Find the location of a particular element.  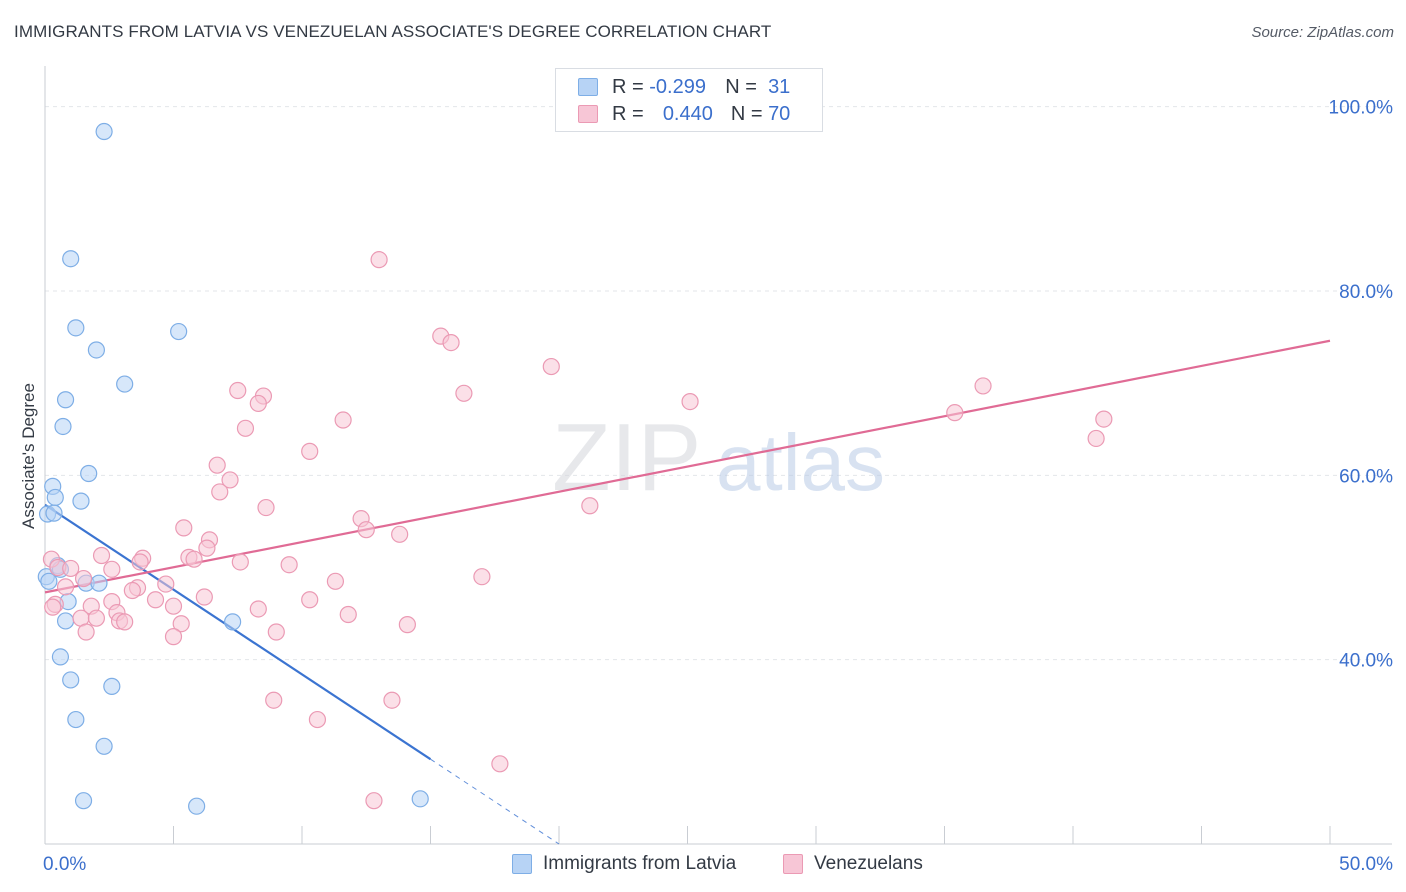

bottom-legend-swatch-pink is located at coordinates (793, 864).